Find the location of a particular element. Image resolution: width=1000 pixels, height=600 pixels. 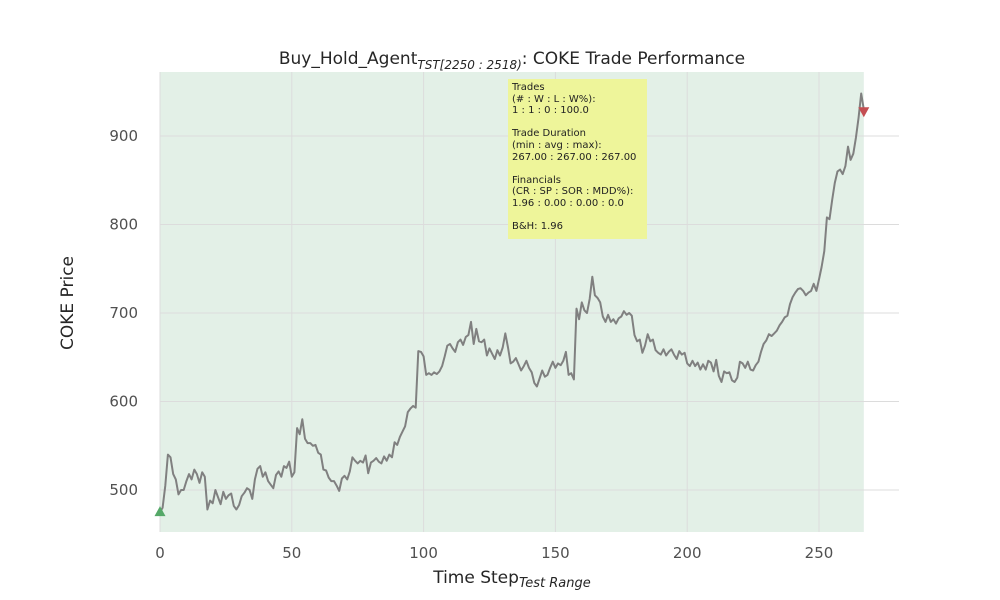

y-tick-label: 800 is located at coordinates (123, 225).